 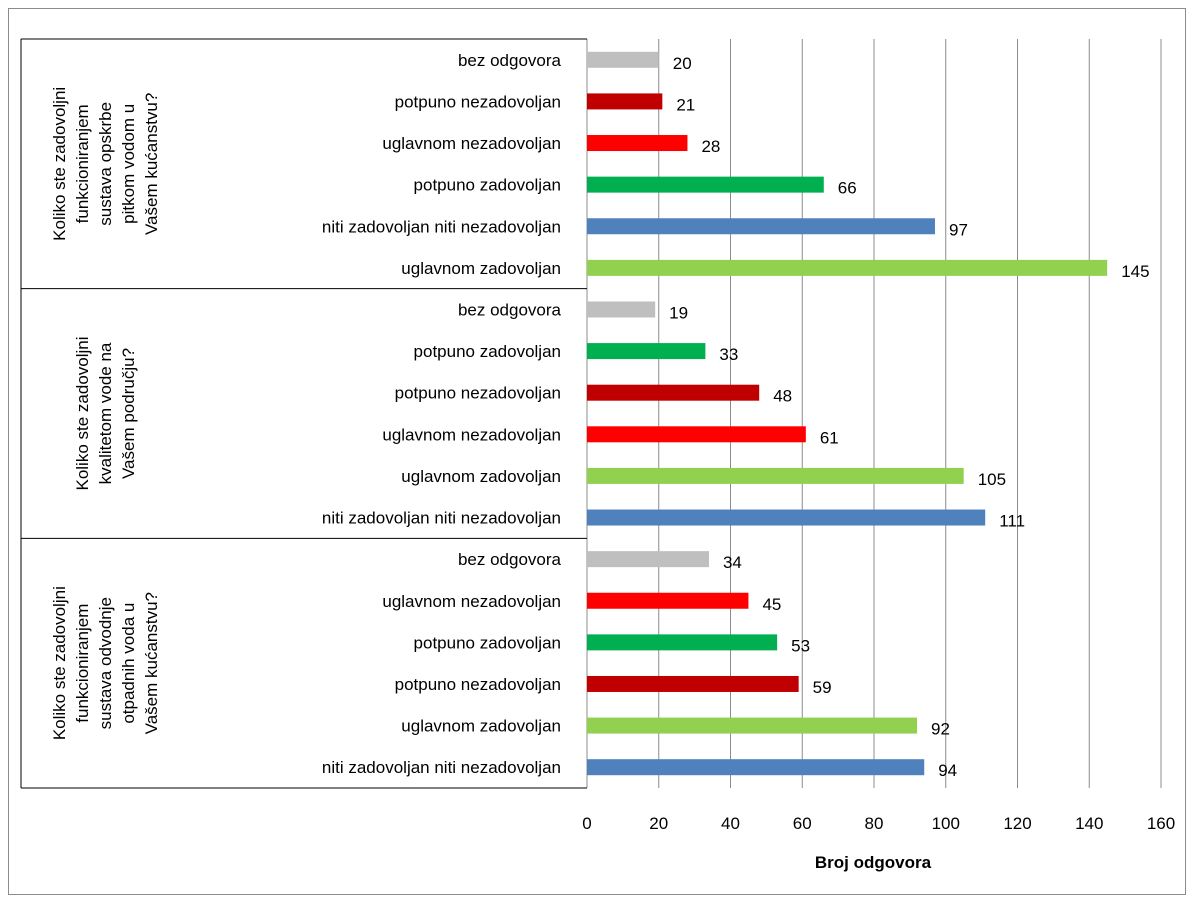 What do you see at coordinates (128, 164) in the screenshot?
I see `group-label-line: pitkom vodom u` at bounding box center [128, 164].